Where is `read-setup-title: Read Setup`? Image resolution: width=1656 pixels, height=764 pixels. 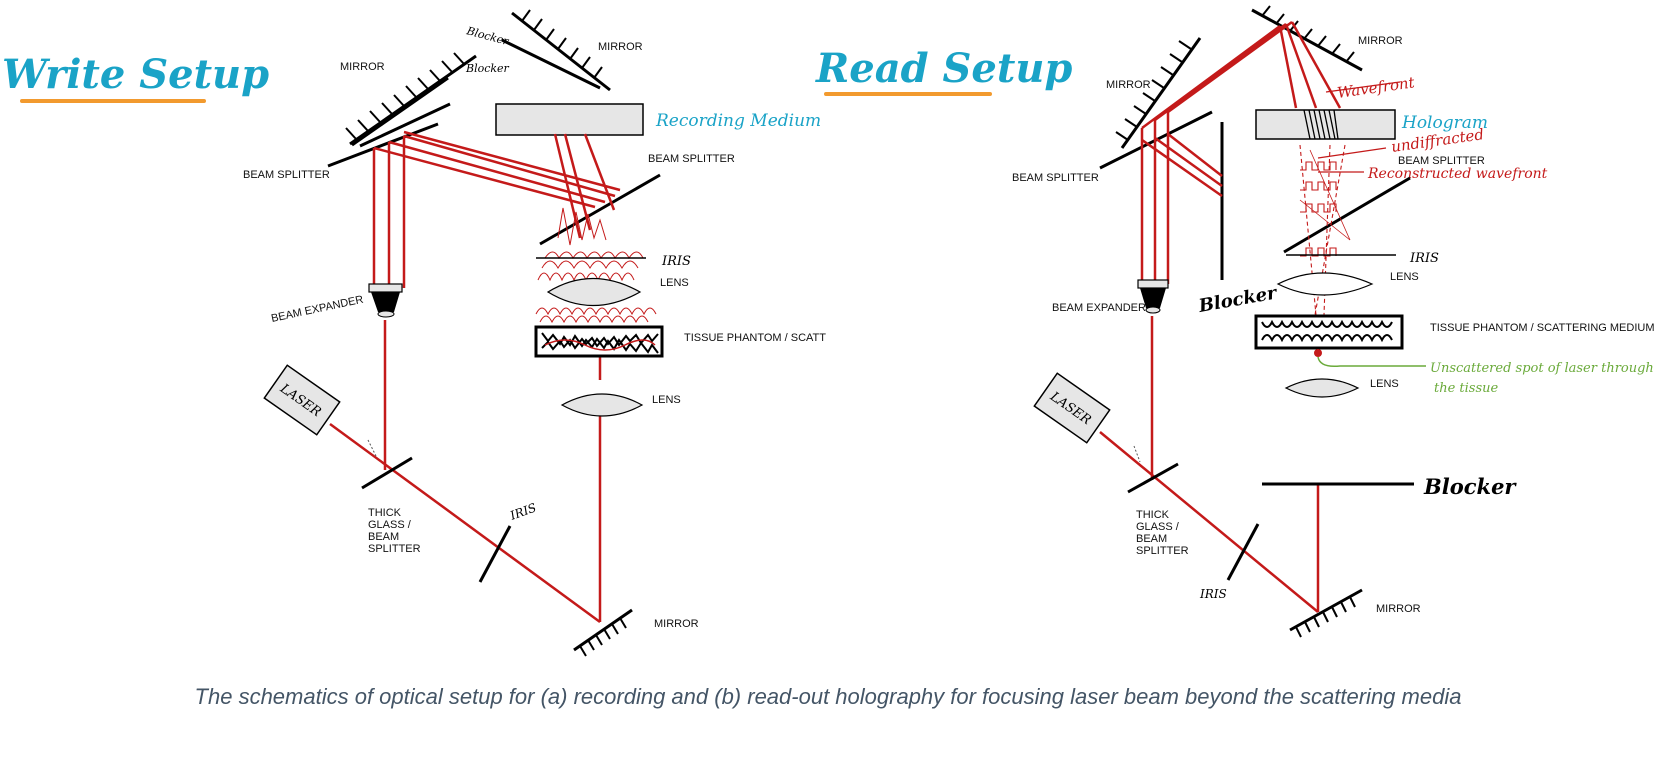
read-setup-title: Read Setup is located at coordinates (943, 68).